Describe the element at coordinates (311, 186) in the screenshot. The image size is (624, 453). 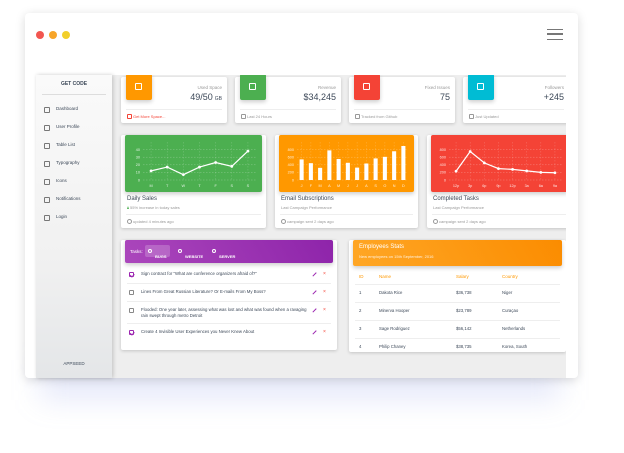
I see `x-tick-label: F` at that location.